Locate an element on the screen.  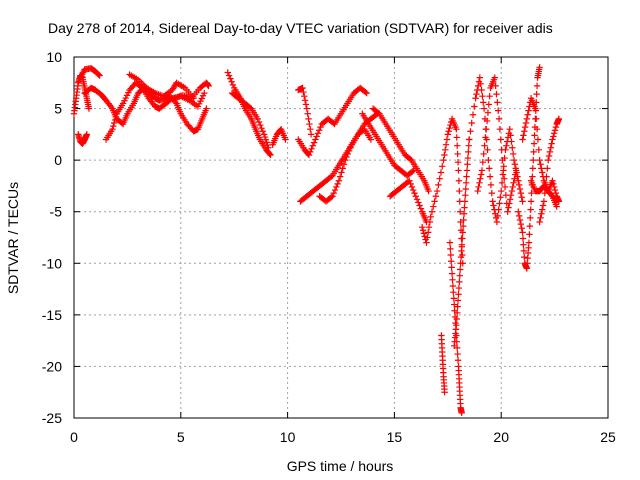
x-tick-label: 0 is located at coordinates (74, 437).